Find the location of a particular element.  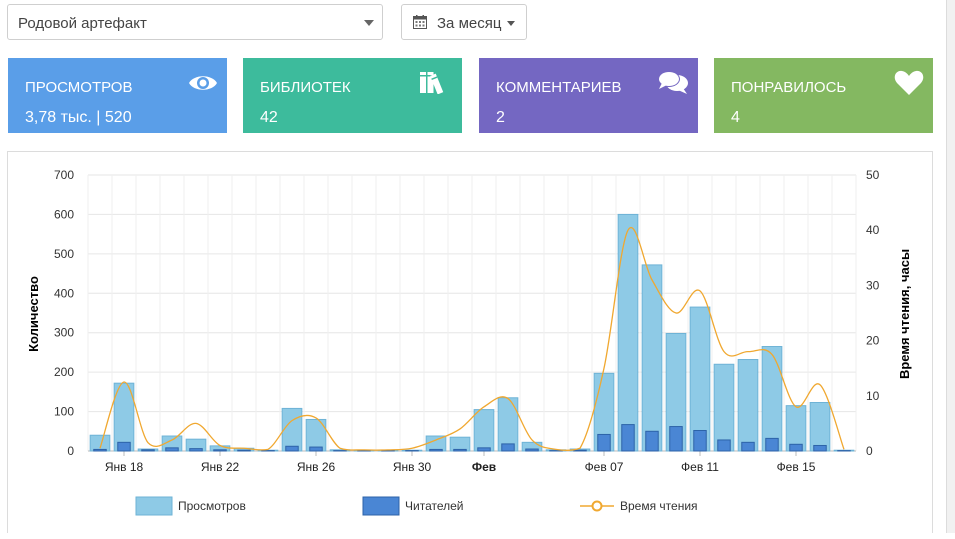

likes-card-label: ПОНРАВИЛОСЬ is located at coordinates (788, 87).